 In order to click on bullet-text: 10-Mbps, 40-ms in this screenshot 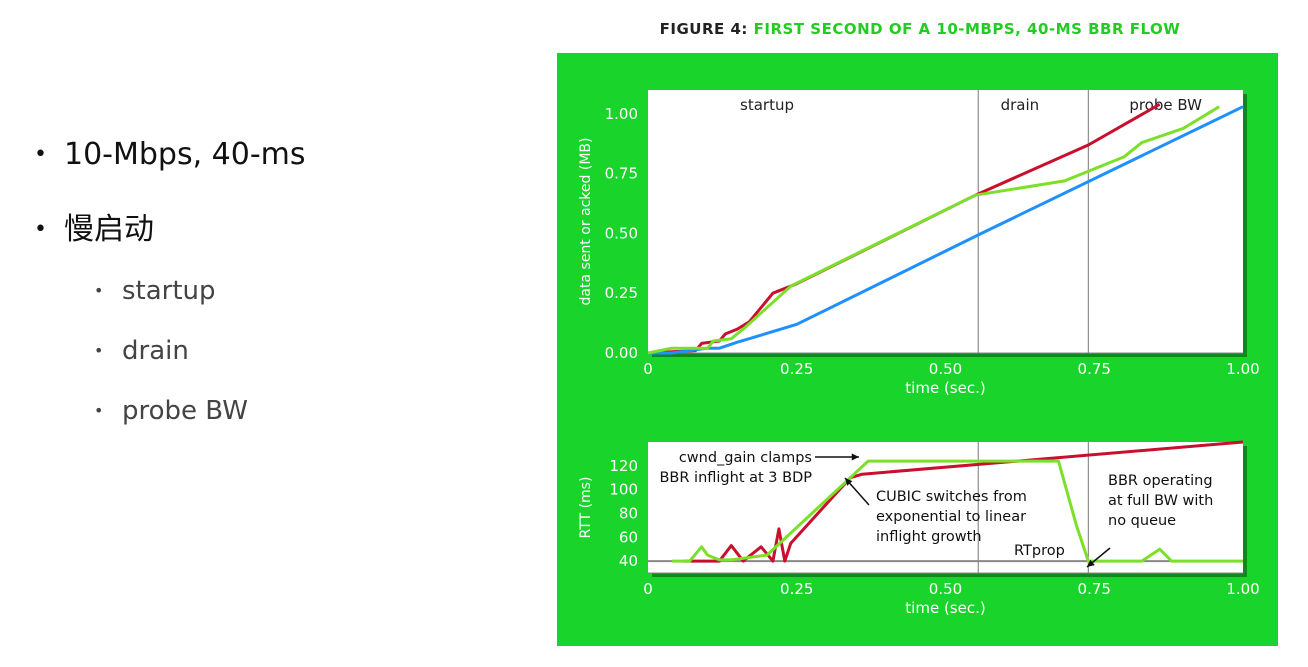, I will do `click(185, 154)`.